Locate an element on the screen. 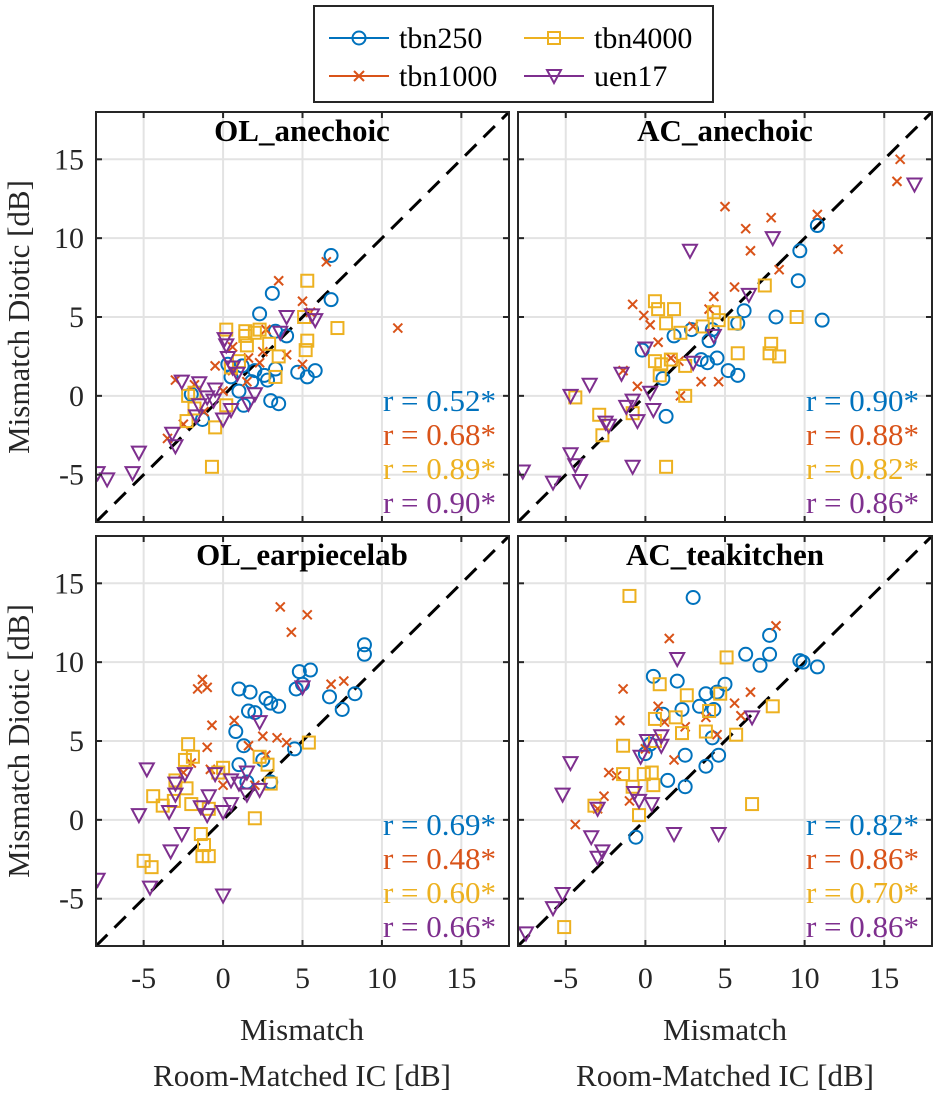  legend-label-tbn250: tbn250 is located at coordinates (440, 38).